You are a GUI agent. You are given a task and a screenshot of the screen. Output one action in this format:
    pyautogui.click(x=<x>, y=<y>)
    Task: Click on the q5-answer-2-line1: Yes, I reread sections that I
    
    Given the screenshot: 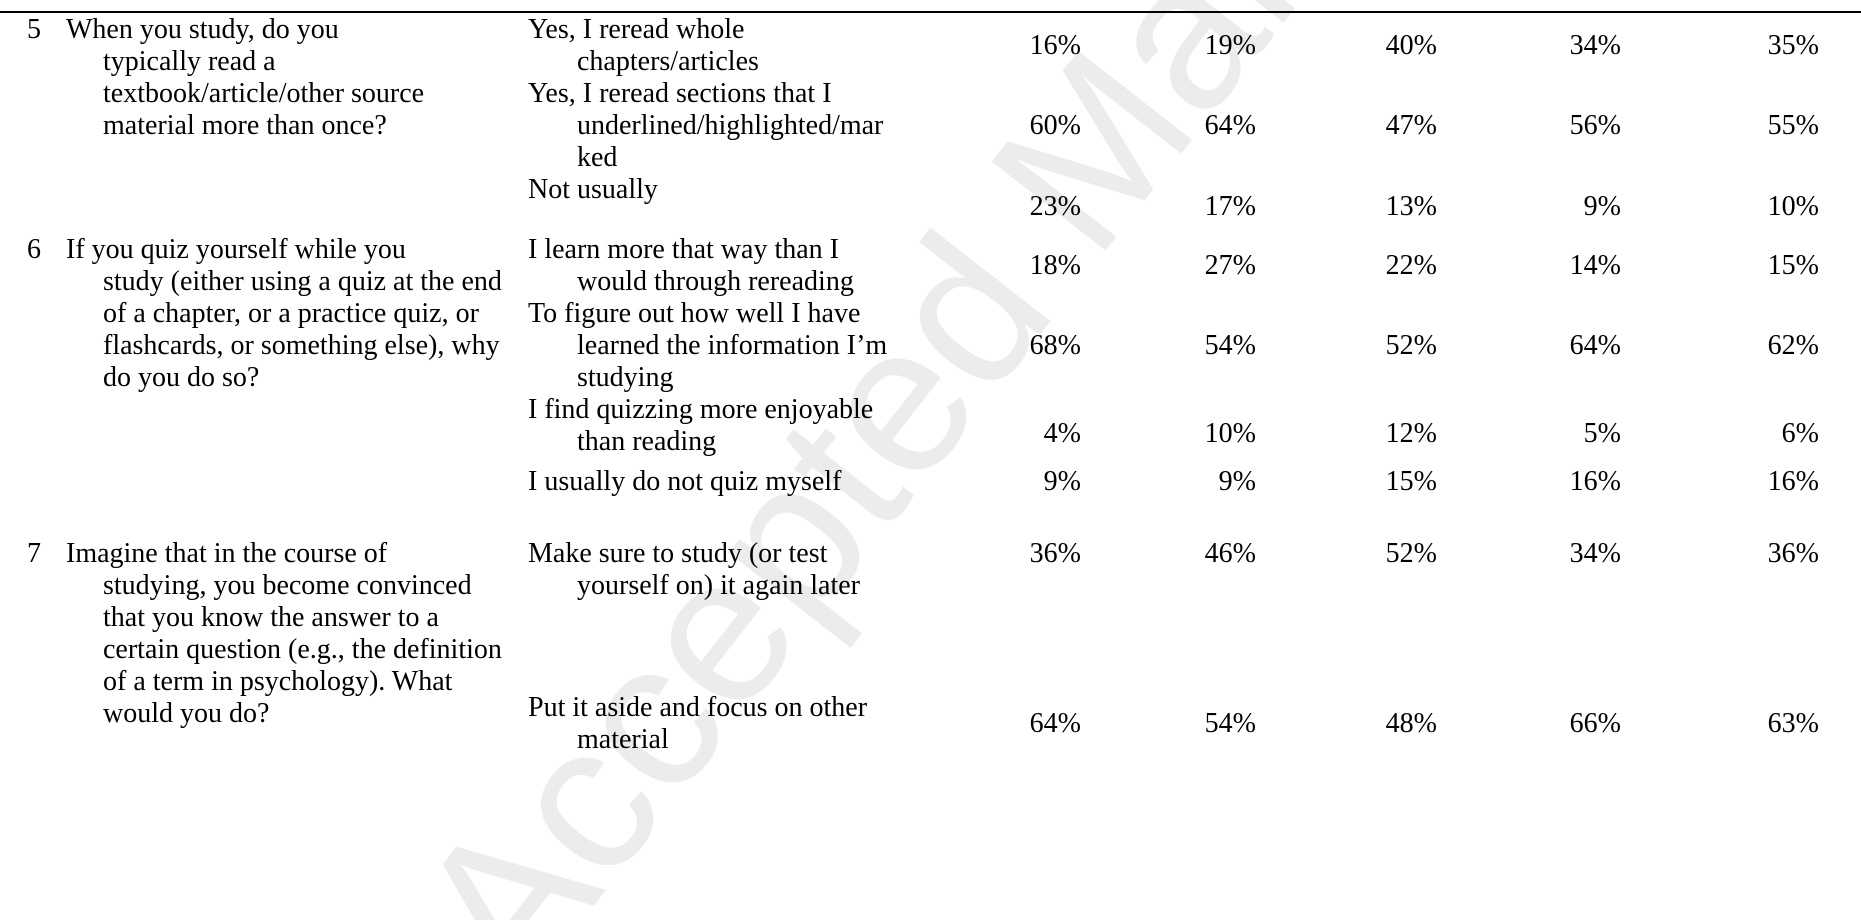 What is the action you would take?
    pyautogui.click(x=680, y=93)
    